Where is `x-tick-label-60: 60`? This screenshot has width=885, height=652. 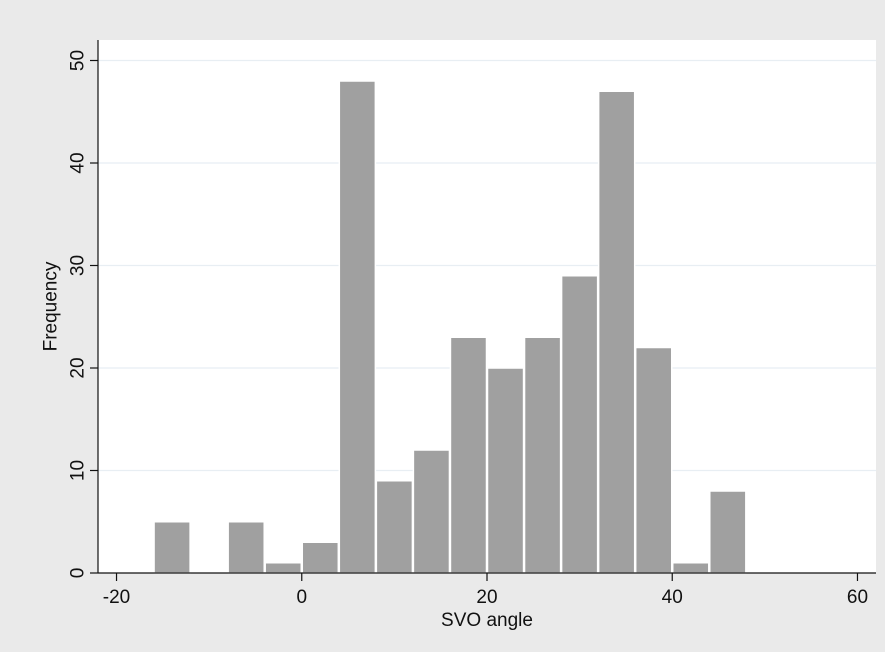
x-tick-label-60: 60 is located at coordinates (857, 597).